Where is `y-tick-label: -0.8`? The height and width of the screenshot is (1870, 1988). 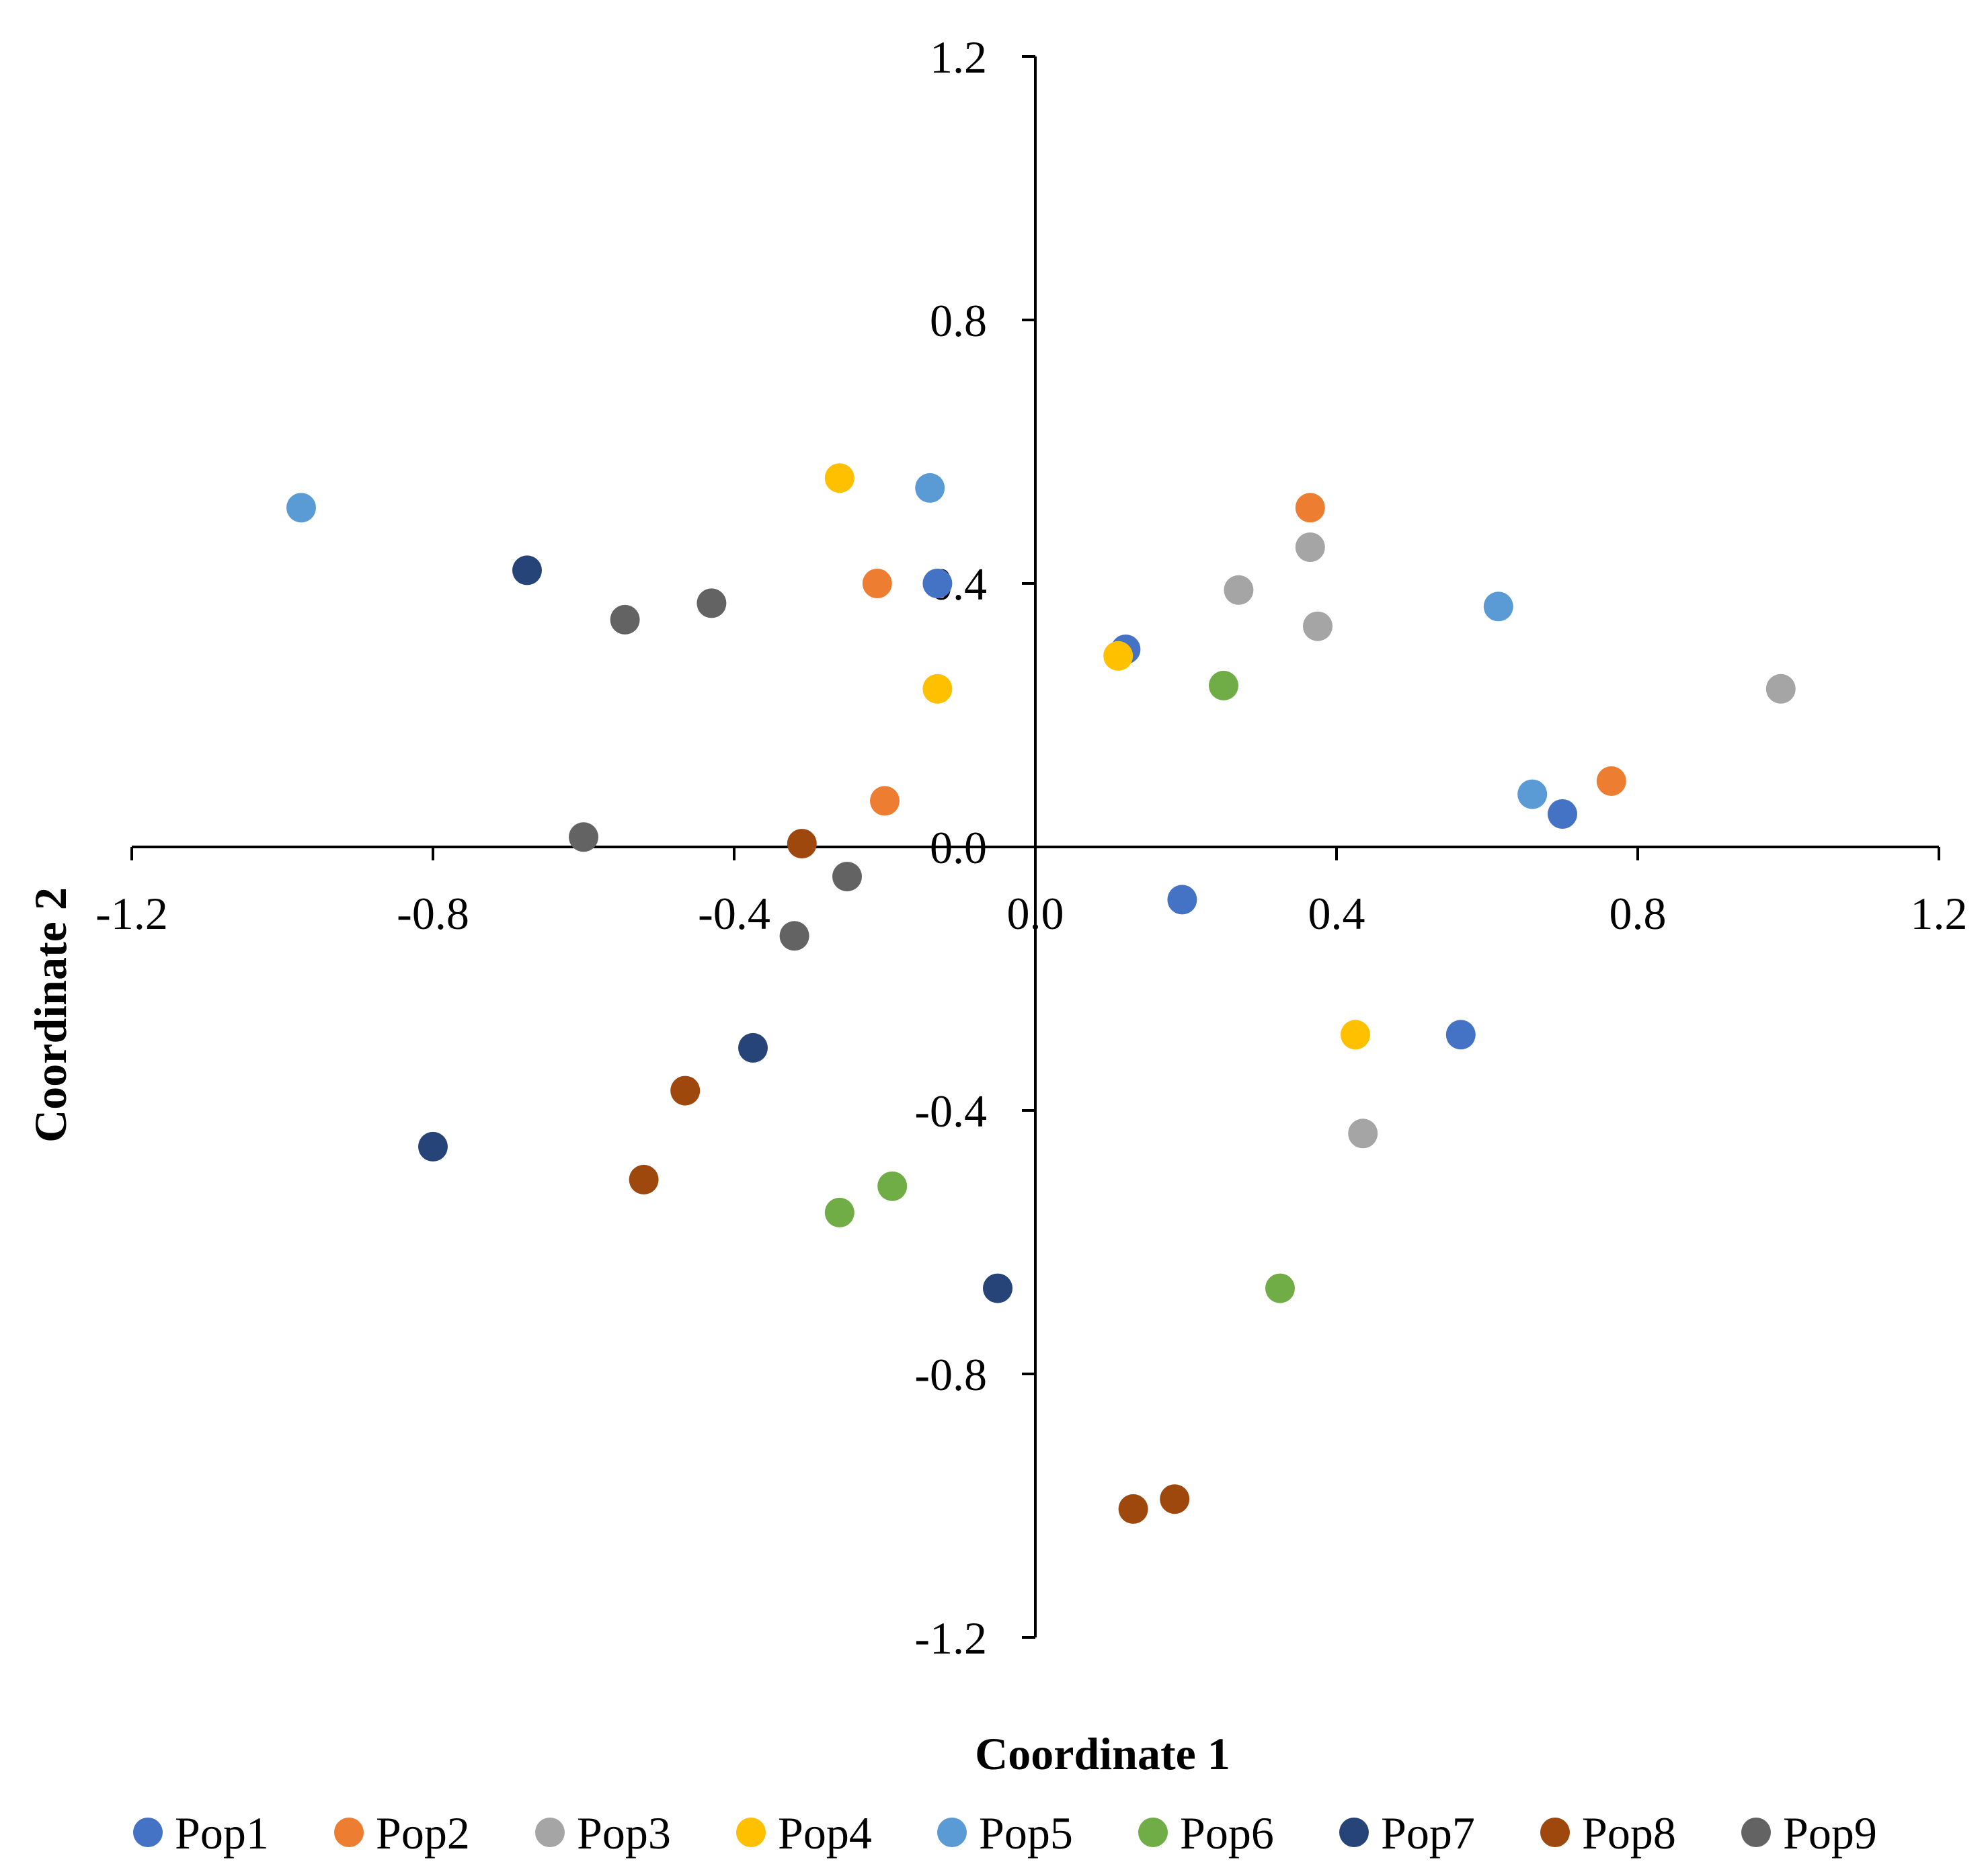
y-tick-label: -0.8 is located at coordinates (950, 1374).